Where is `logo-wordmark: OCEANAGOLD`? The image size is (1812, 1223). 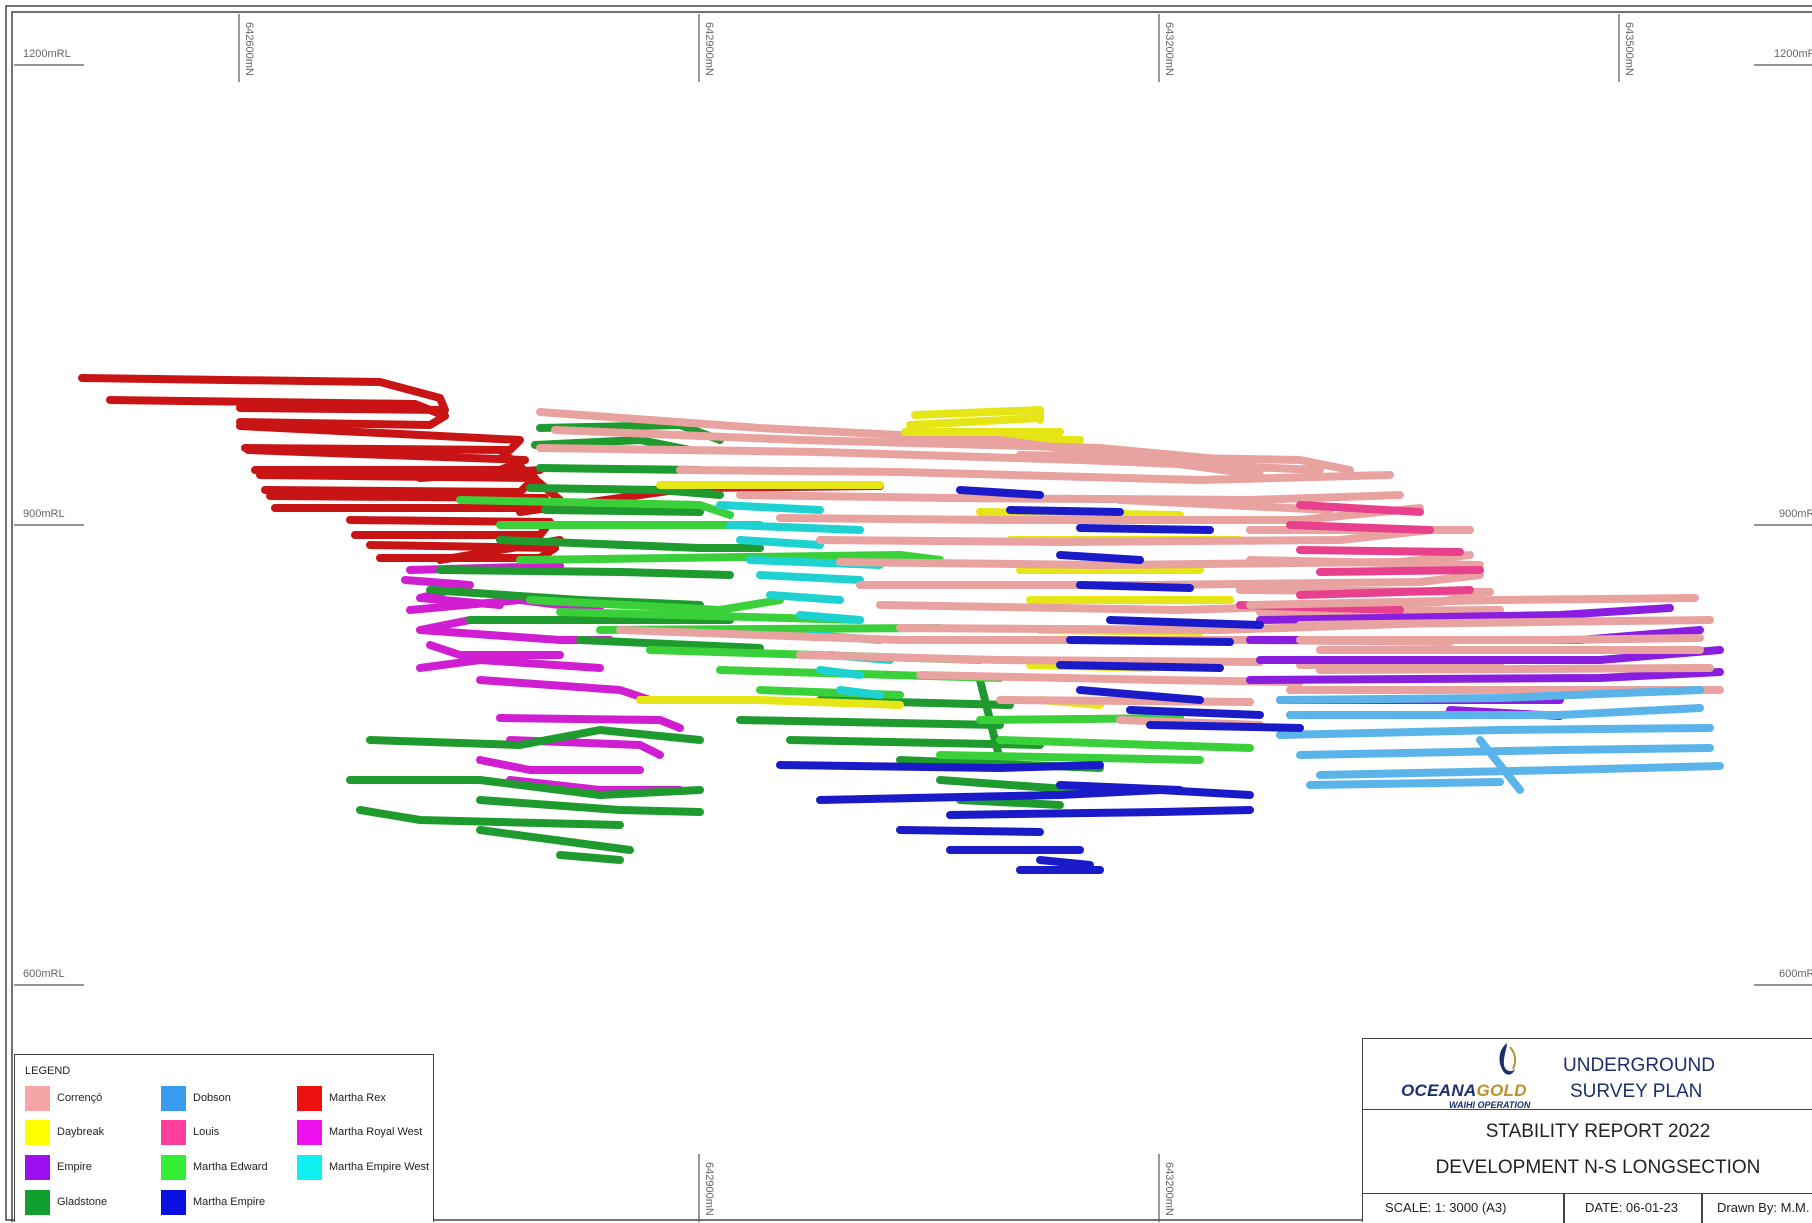
logo-wordmark: OCEANAGOLD is located at coordinates (1464, 1091).